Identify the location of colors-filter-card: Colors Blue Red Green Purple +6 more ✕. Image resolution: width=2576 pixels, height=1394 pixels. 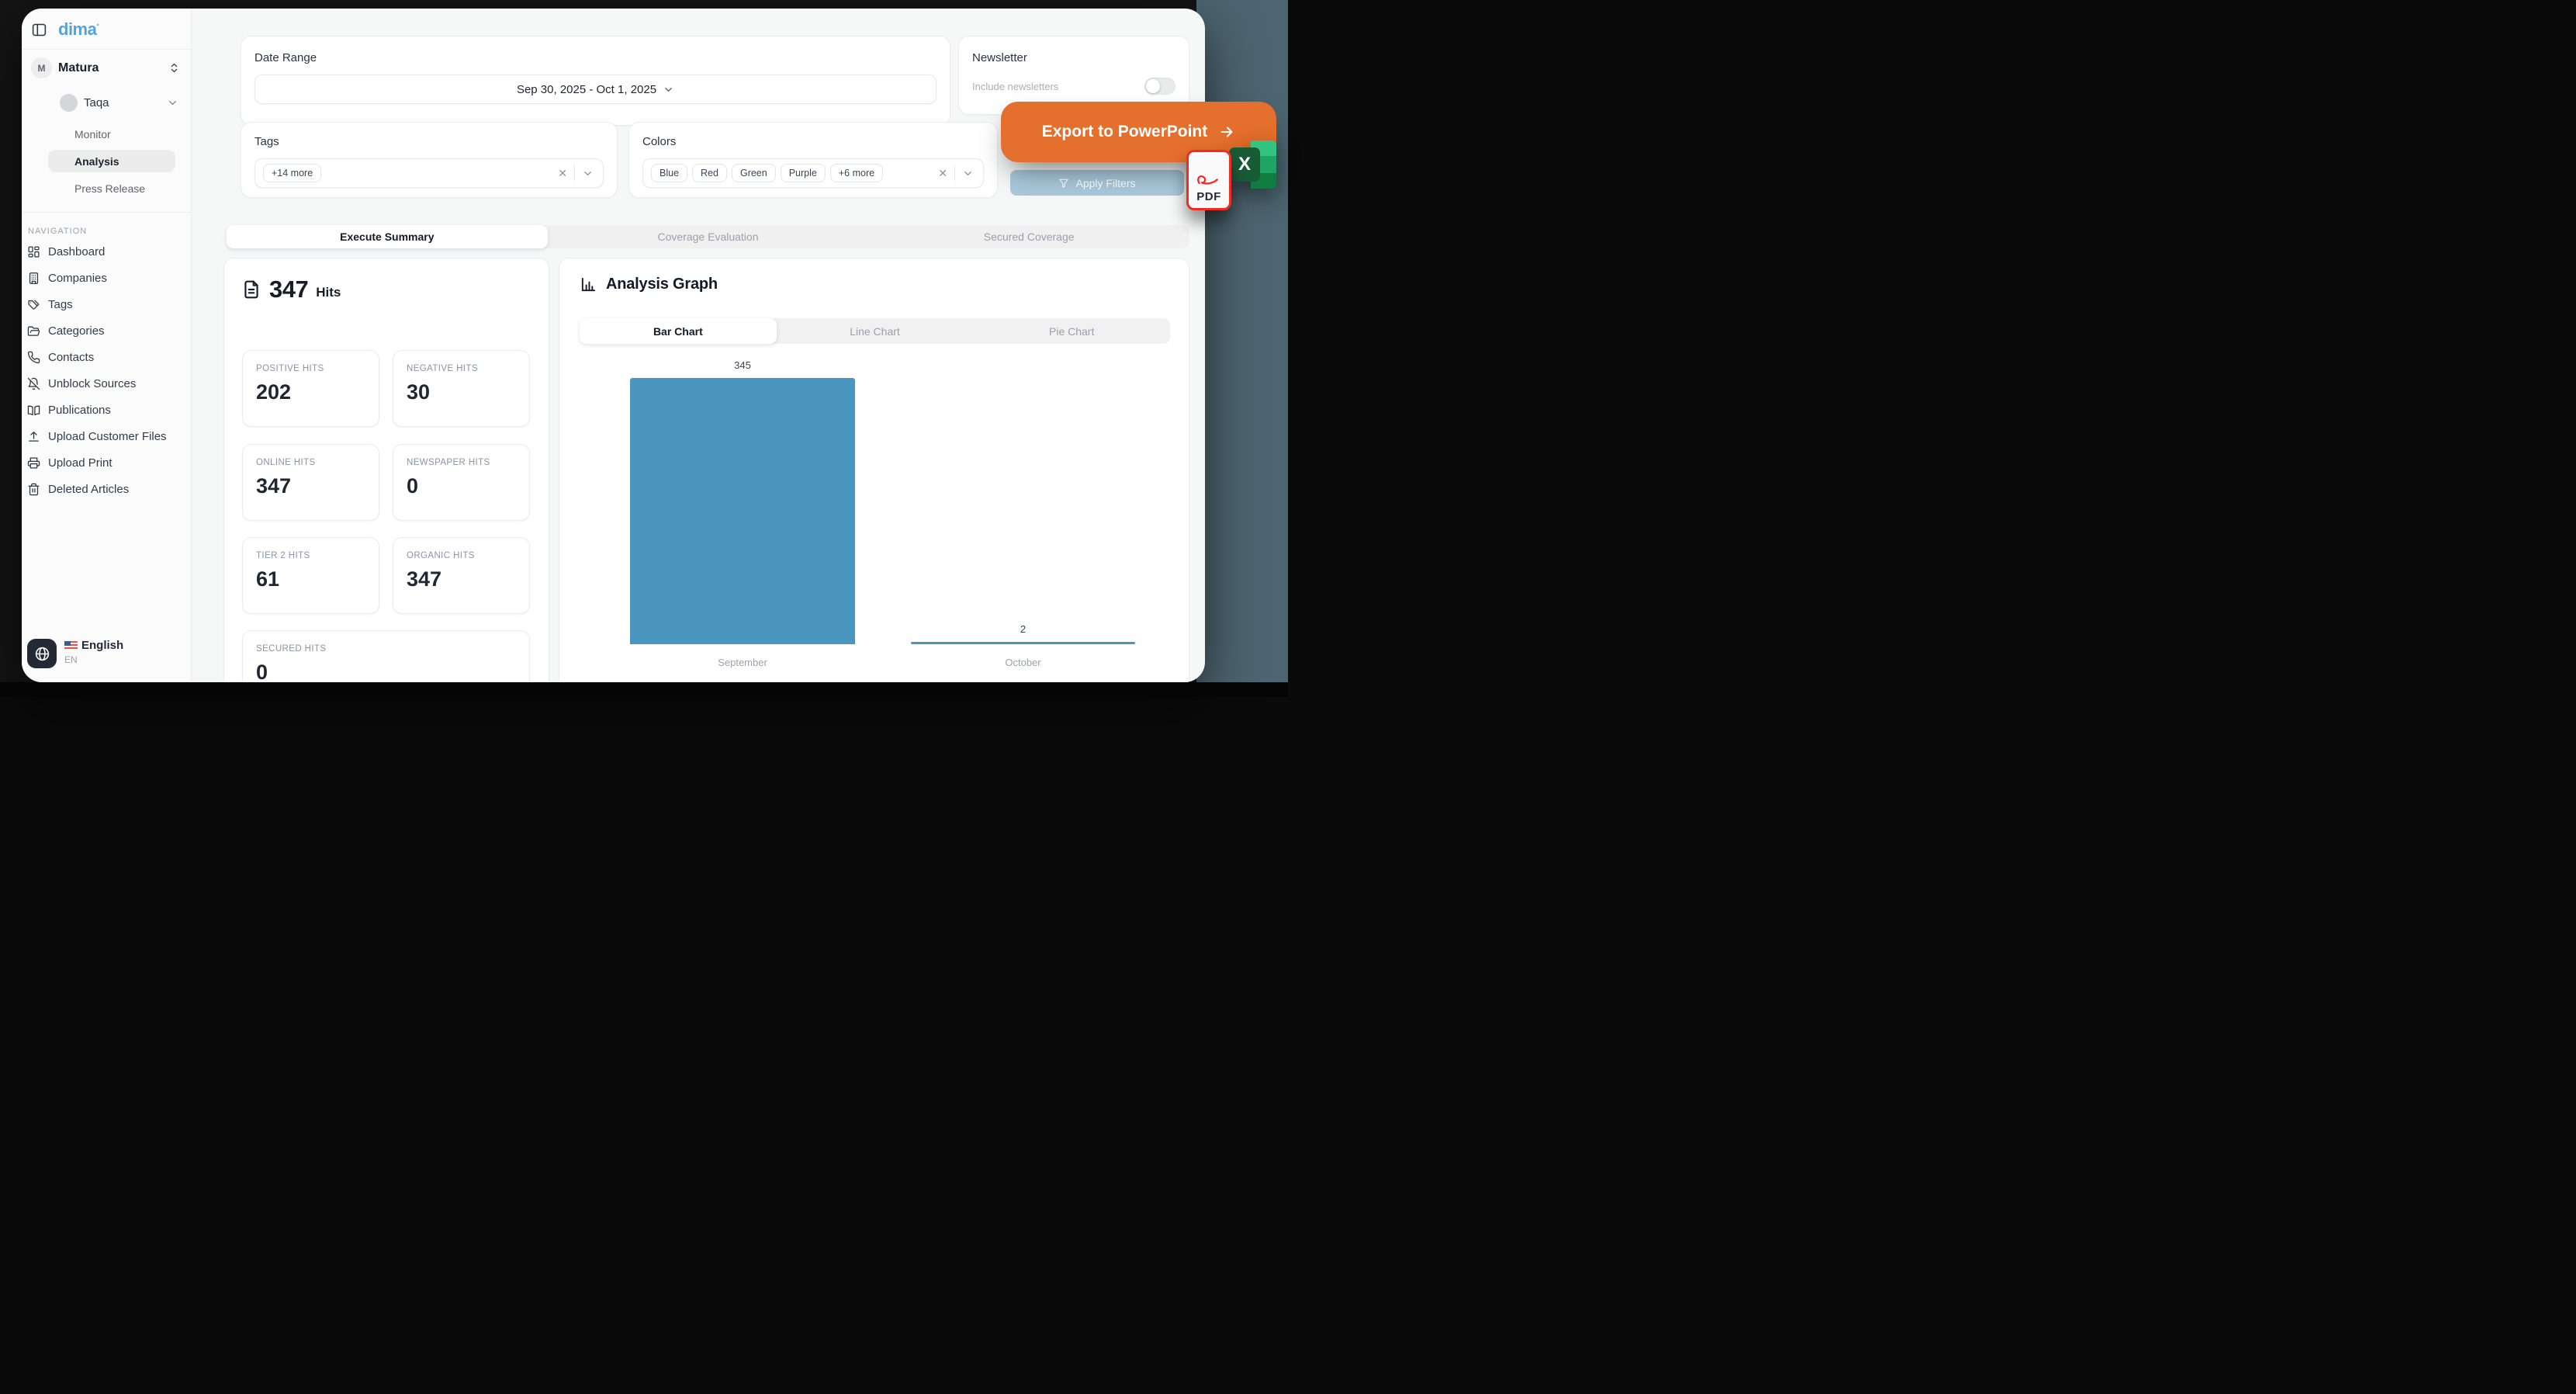
(813, 160).